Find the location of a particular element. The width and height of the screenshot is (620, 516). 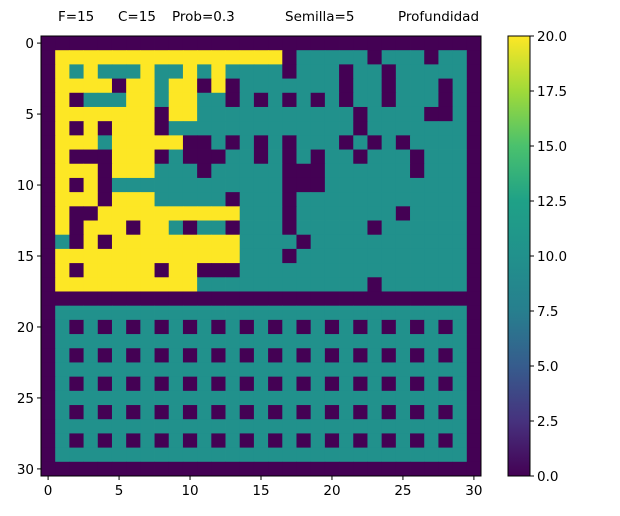

x-tick-label: 5 is located at coordinates (119, 491).